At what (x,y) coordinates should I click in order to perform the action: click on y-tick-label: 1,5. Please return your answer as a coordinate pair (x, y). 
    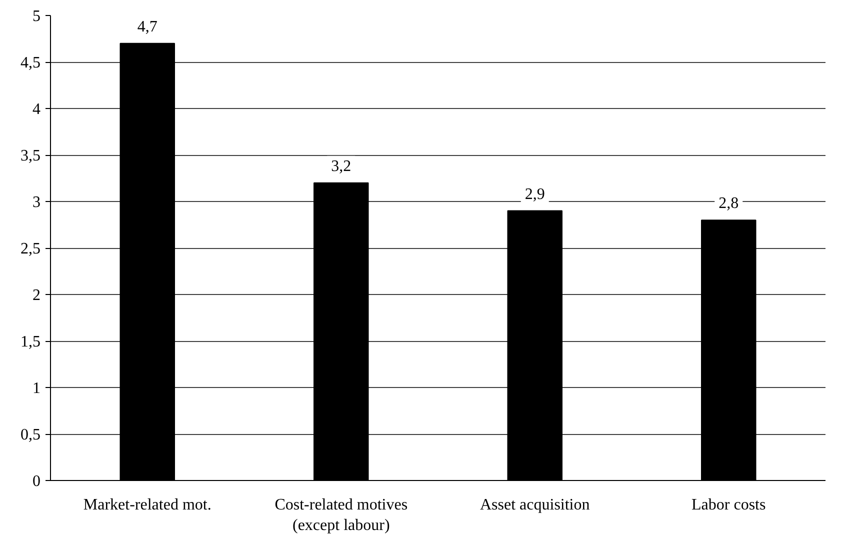
    Looking at the image, I should click on (30, 342).